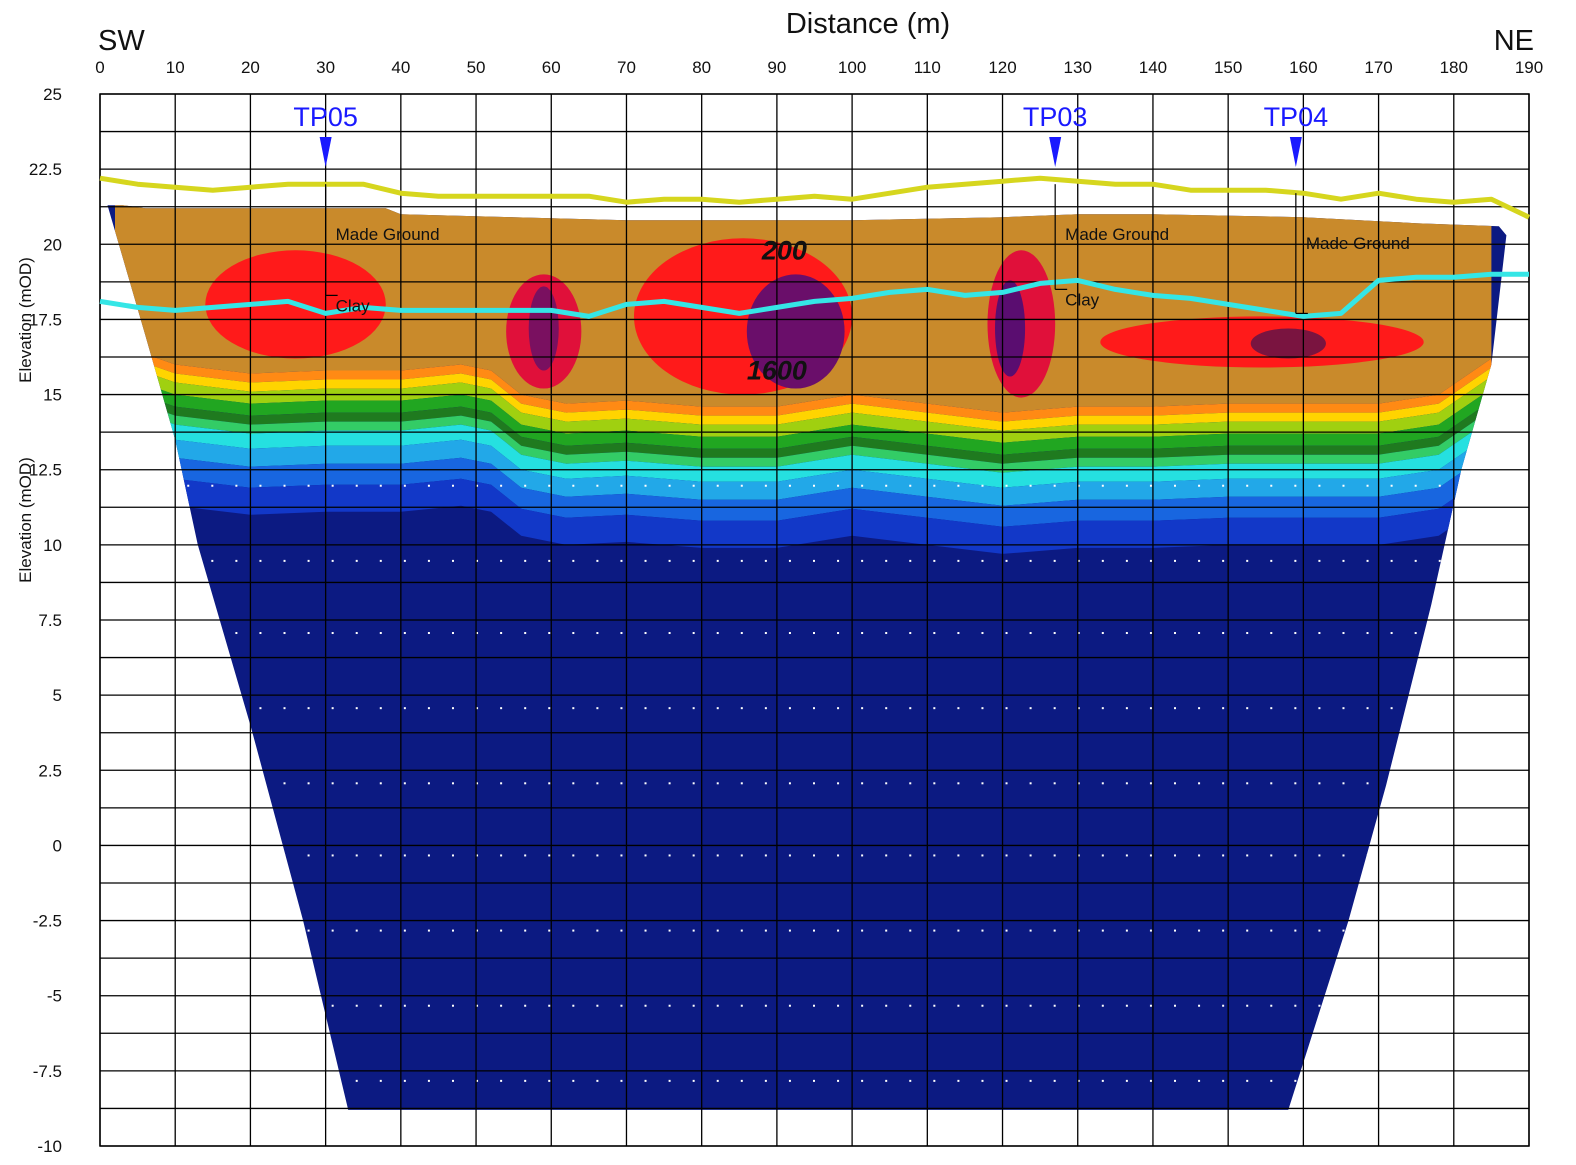 This screenshot has width=1576, height=1165. Describe the element at coordinates (776, 67) in the screenshot. I see `x-tick-label: 90` at that location.